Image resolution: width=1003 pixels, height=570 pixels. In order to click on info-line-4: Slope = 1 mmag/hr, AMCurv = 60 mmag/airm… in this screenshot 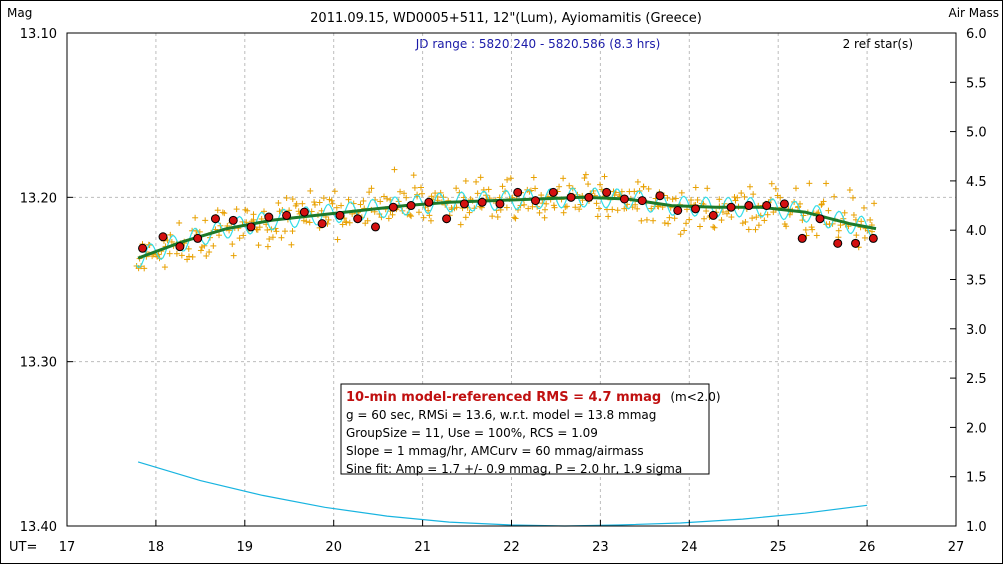, I will do `click(495, 451)`.